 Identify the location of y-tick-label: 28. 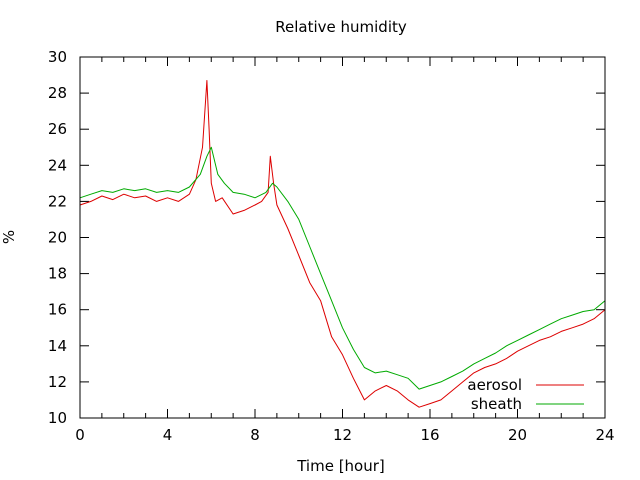
(57, 93).